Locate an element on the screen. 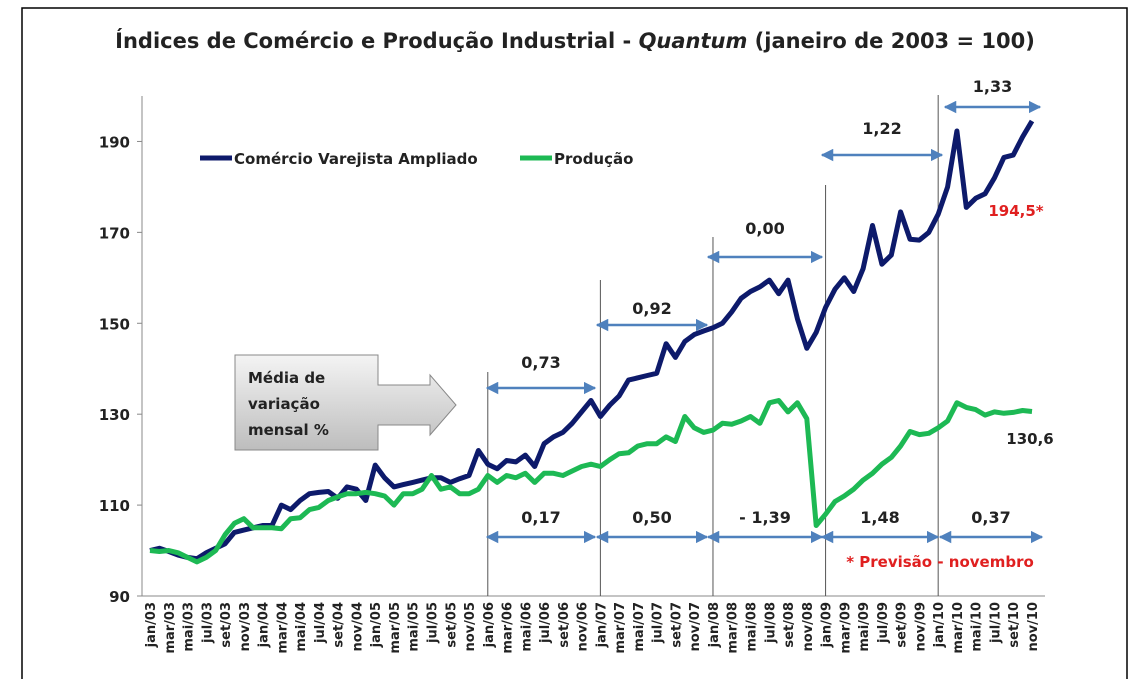 The width and height of the screenshot is (1130, 679). x-tick-label: mar/09 is located at coordinates (845, 628).